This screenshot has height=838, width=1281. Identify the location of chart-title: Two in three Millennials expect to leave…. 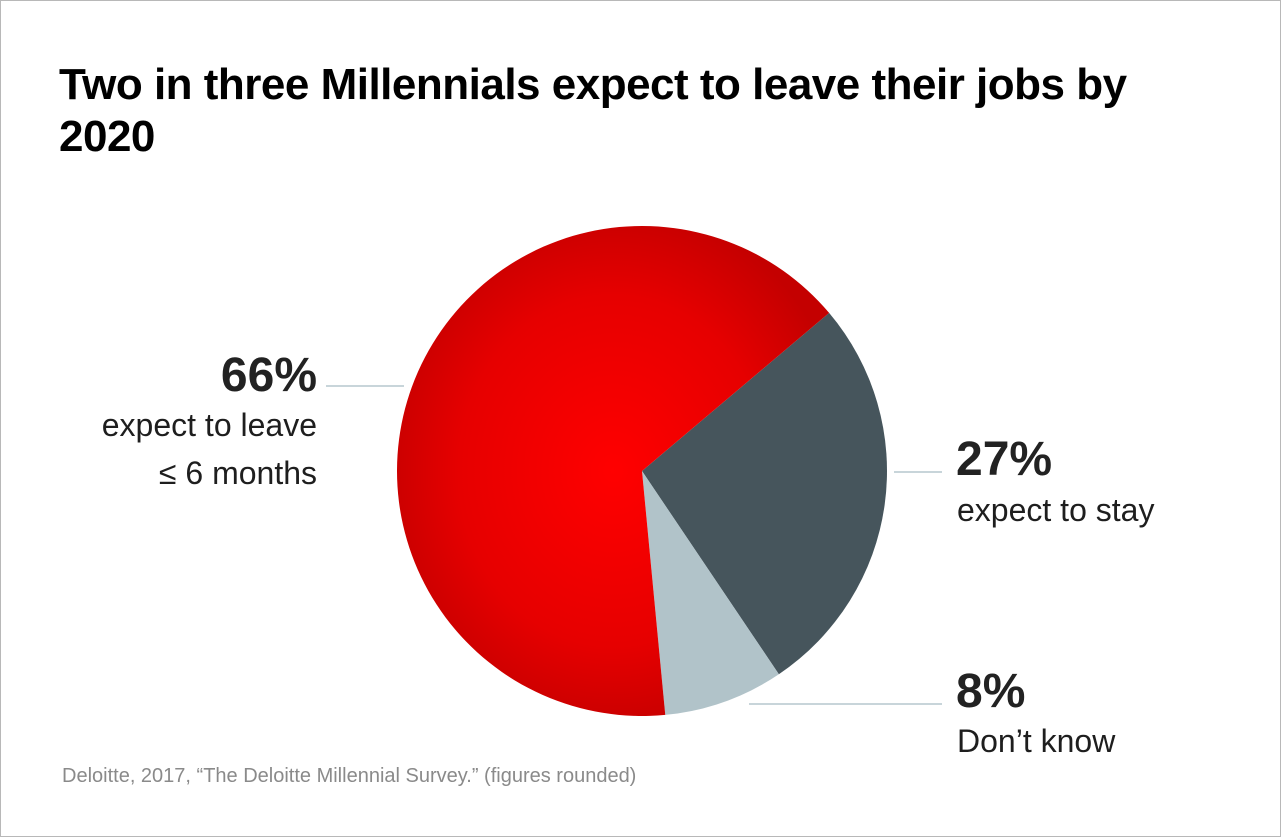
(593, 110).